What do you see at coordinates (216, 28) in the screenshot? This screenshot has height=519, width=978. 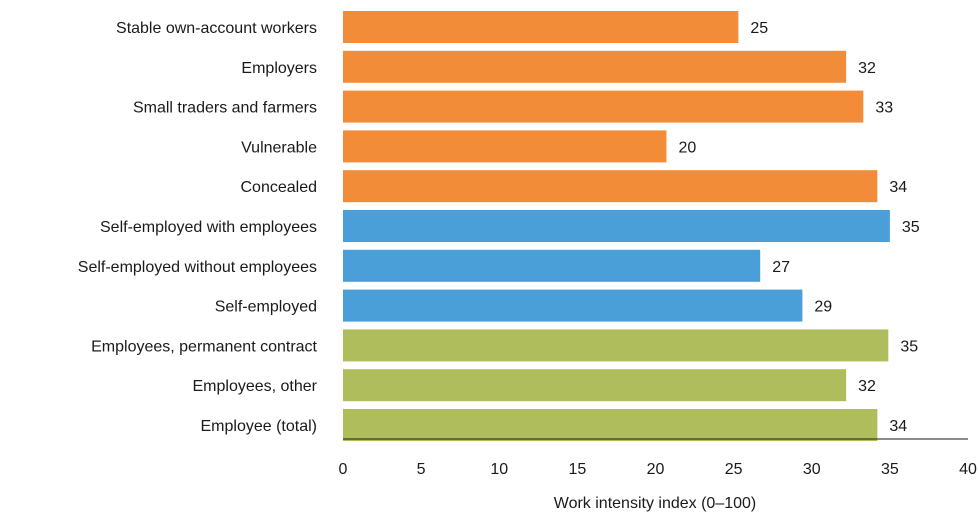 I see `category-label: Stable own-account workers` at bounding box center [216, 28].